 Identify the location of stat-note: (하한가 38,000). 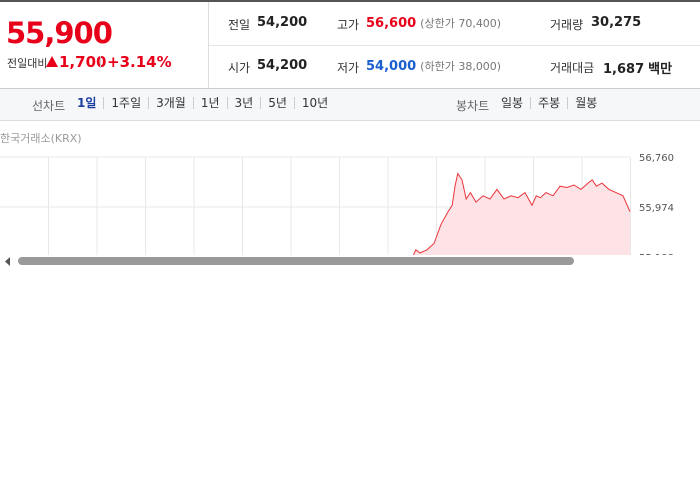
(461, 66).